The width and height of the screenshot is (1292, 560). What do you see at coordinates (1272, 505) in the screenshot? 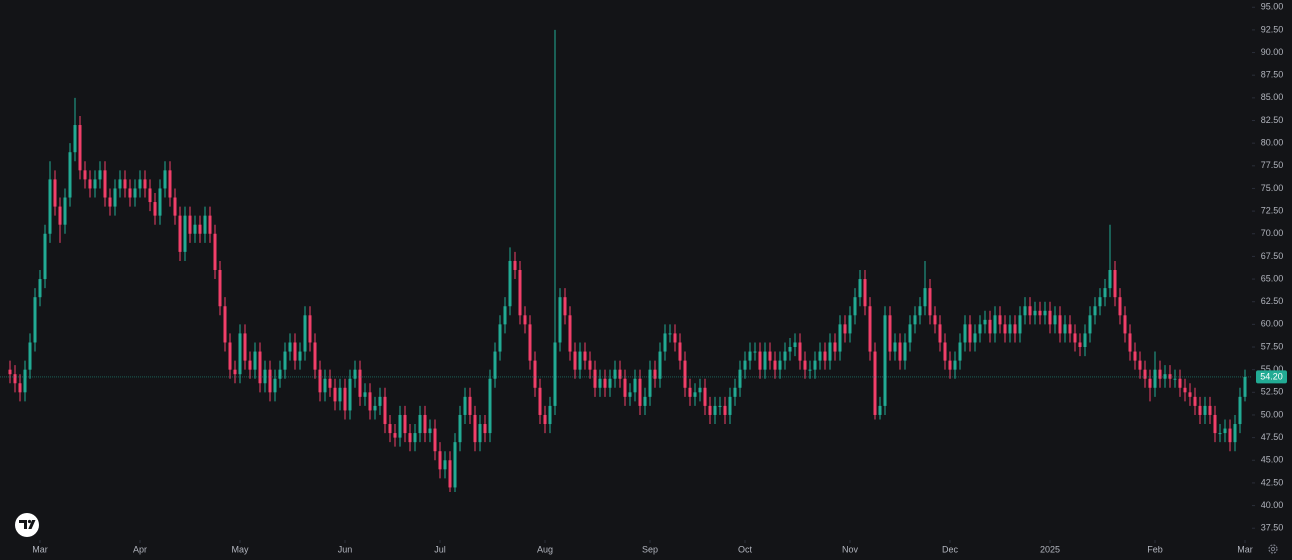
I see `y-tick-label: 40.00` at bounding box center [1272, 505].